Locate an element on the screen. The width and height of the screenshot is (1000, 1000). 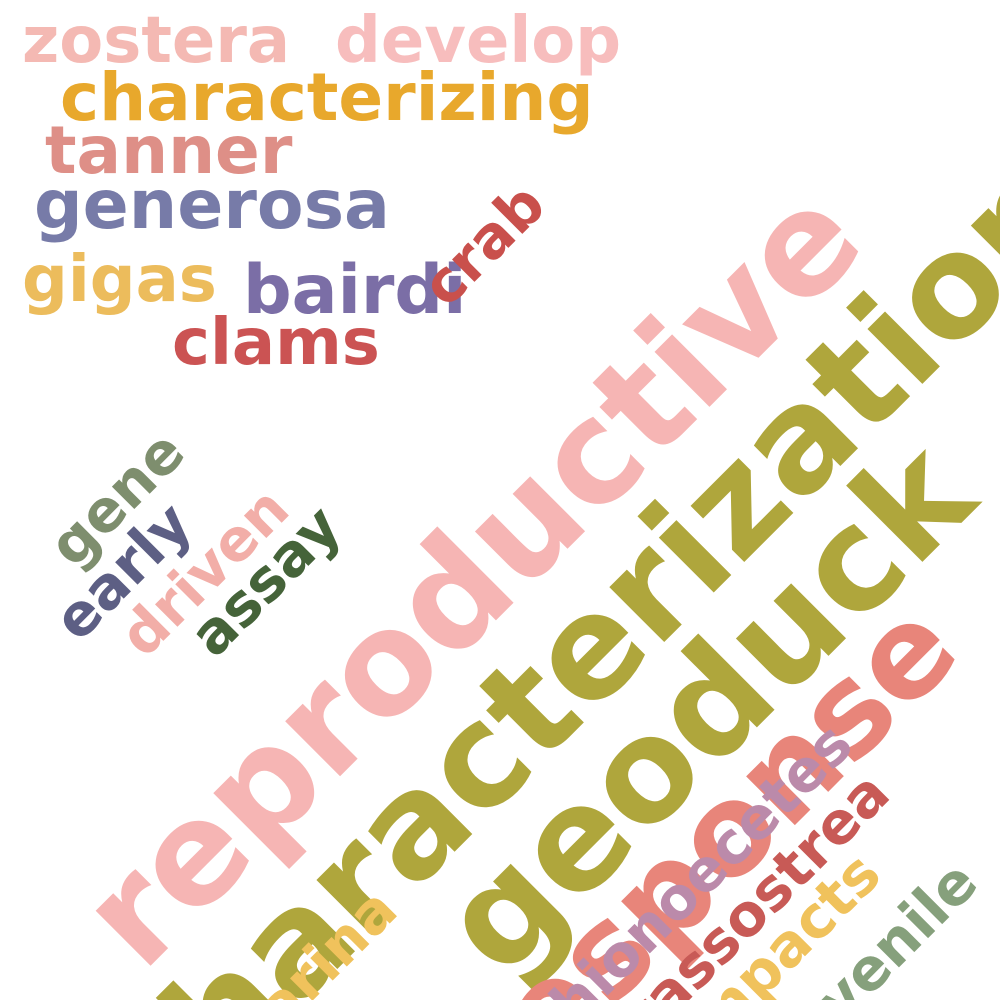
word-tanner: tanner is located at coordinates (169, 150).